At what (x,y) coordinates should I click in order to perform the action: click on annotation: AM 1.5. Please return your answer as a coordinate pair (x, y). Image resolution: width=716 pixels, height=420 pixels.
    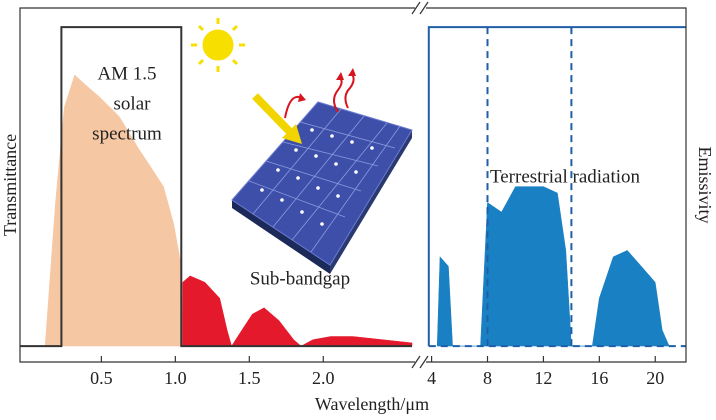
    Looking at the image, I should click on (126, 73).